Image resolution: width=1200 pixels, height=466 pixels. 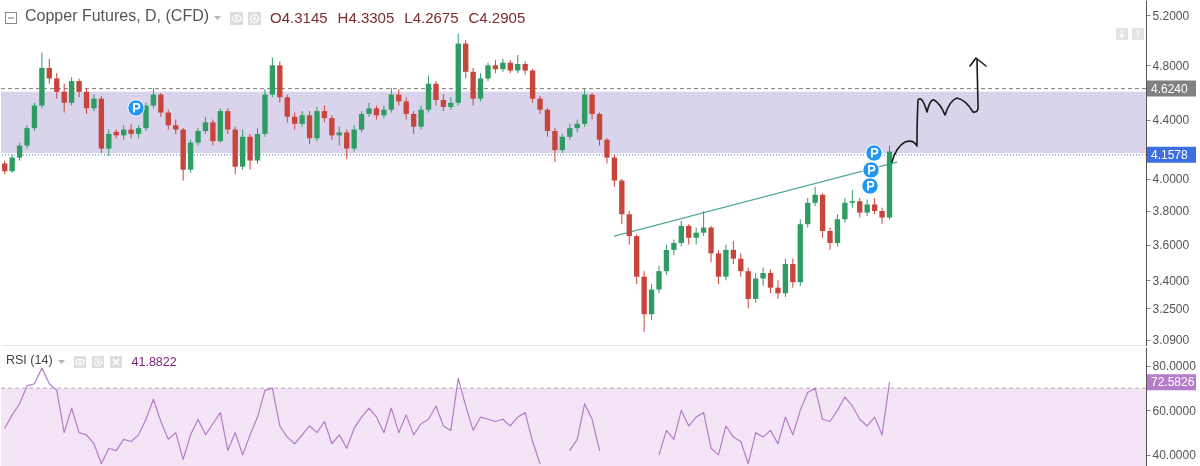 What do you see at coordinates (1171, 245) in the screenshot?
I see `y-tick-label: 3.6000` at bounding box center [1171, 245].